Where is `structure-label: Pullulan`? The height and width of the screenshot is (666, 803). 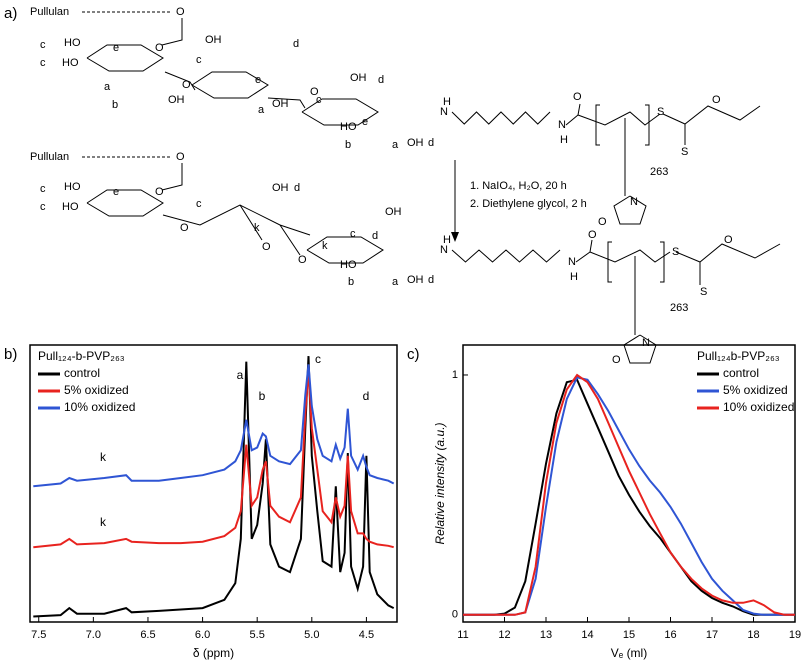
structure-label: Pullulan is located at coordinates (49, 157).